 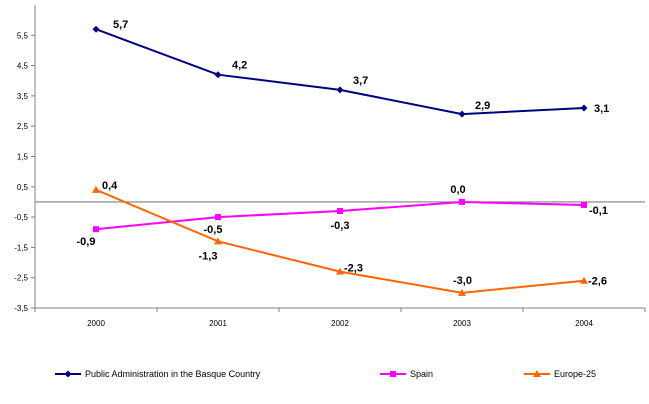 I want to click on x-tick-label: 2004, so click(x=584, y=323).